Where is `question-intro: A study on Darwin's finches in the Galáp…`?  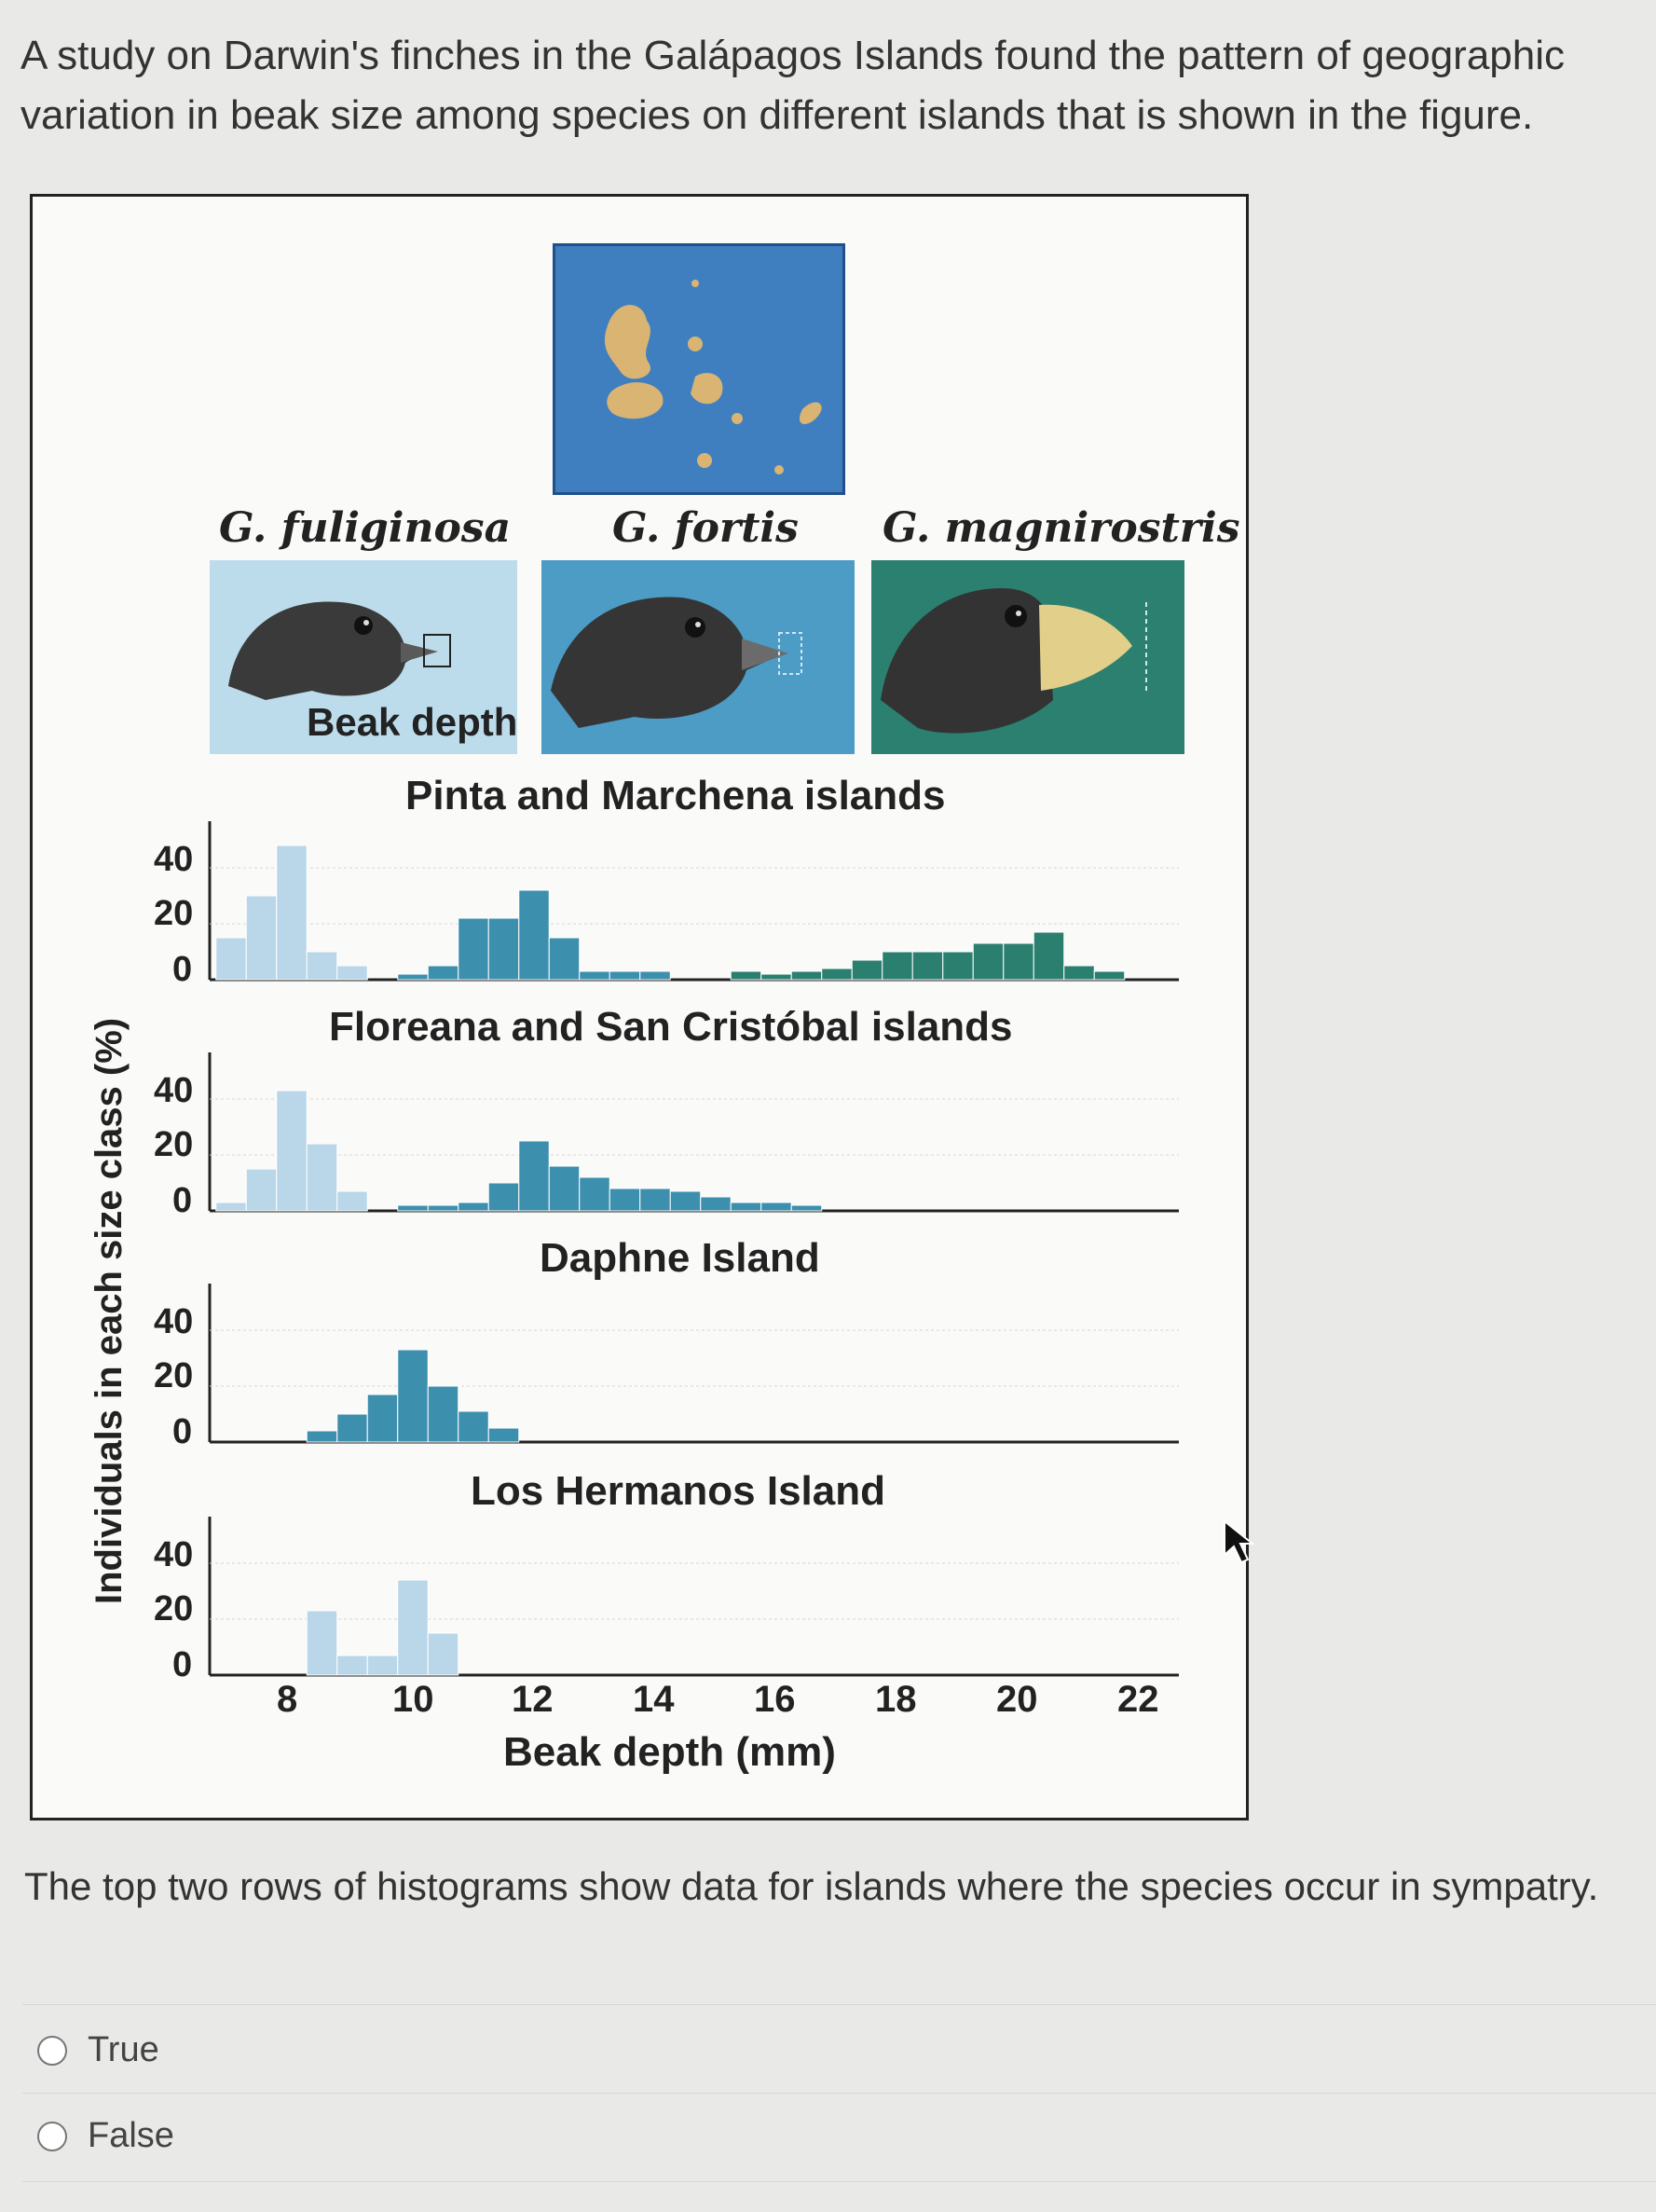 question-intro: A study on Darwin's finches in the Galáp… is located at coordinates (793, 85).